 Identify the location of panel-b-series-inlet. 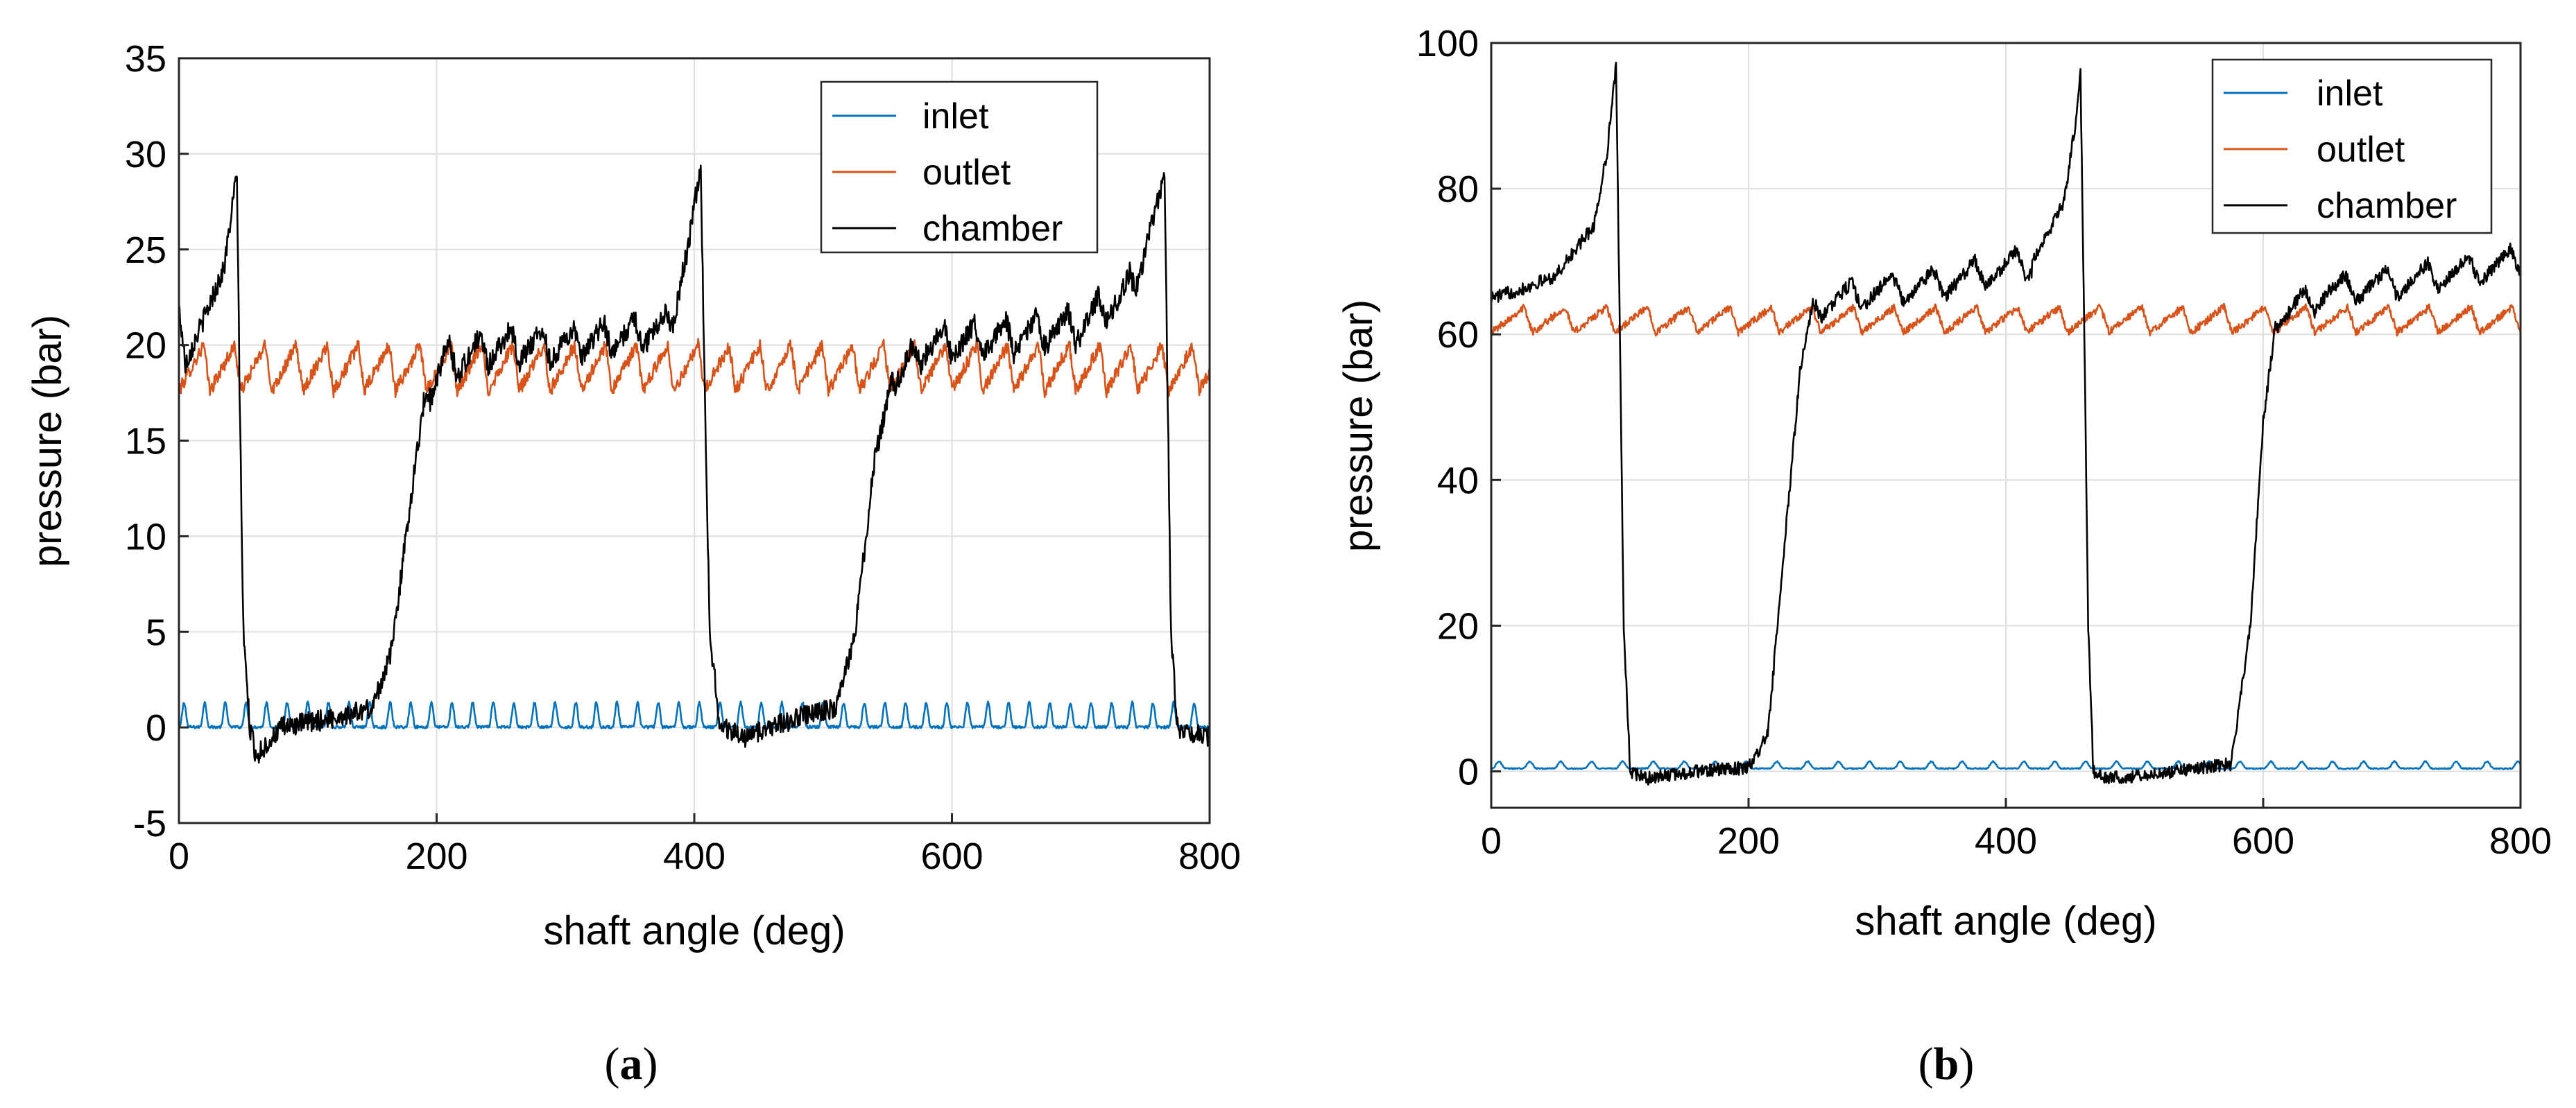
(2006, 765).